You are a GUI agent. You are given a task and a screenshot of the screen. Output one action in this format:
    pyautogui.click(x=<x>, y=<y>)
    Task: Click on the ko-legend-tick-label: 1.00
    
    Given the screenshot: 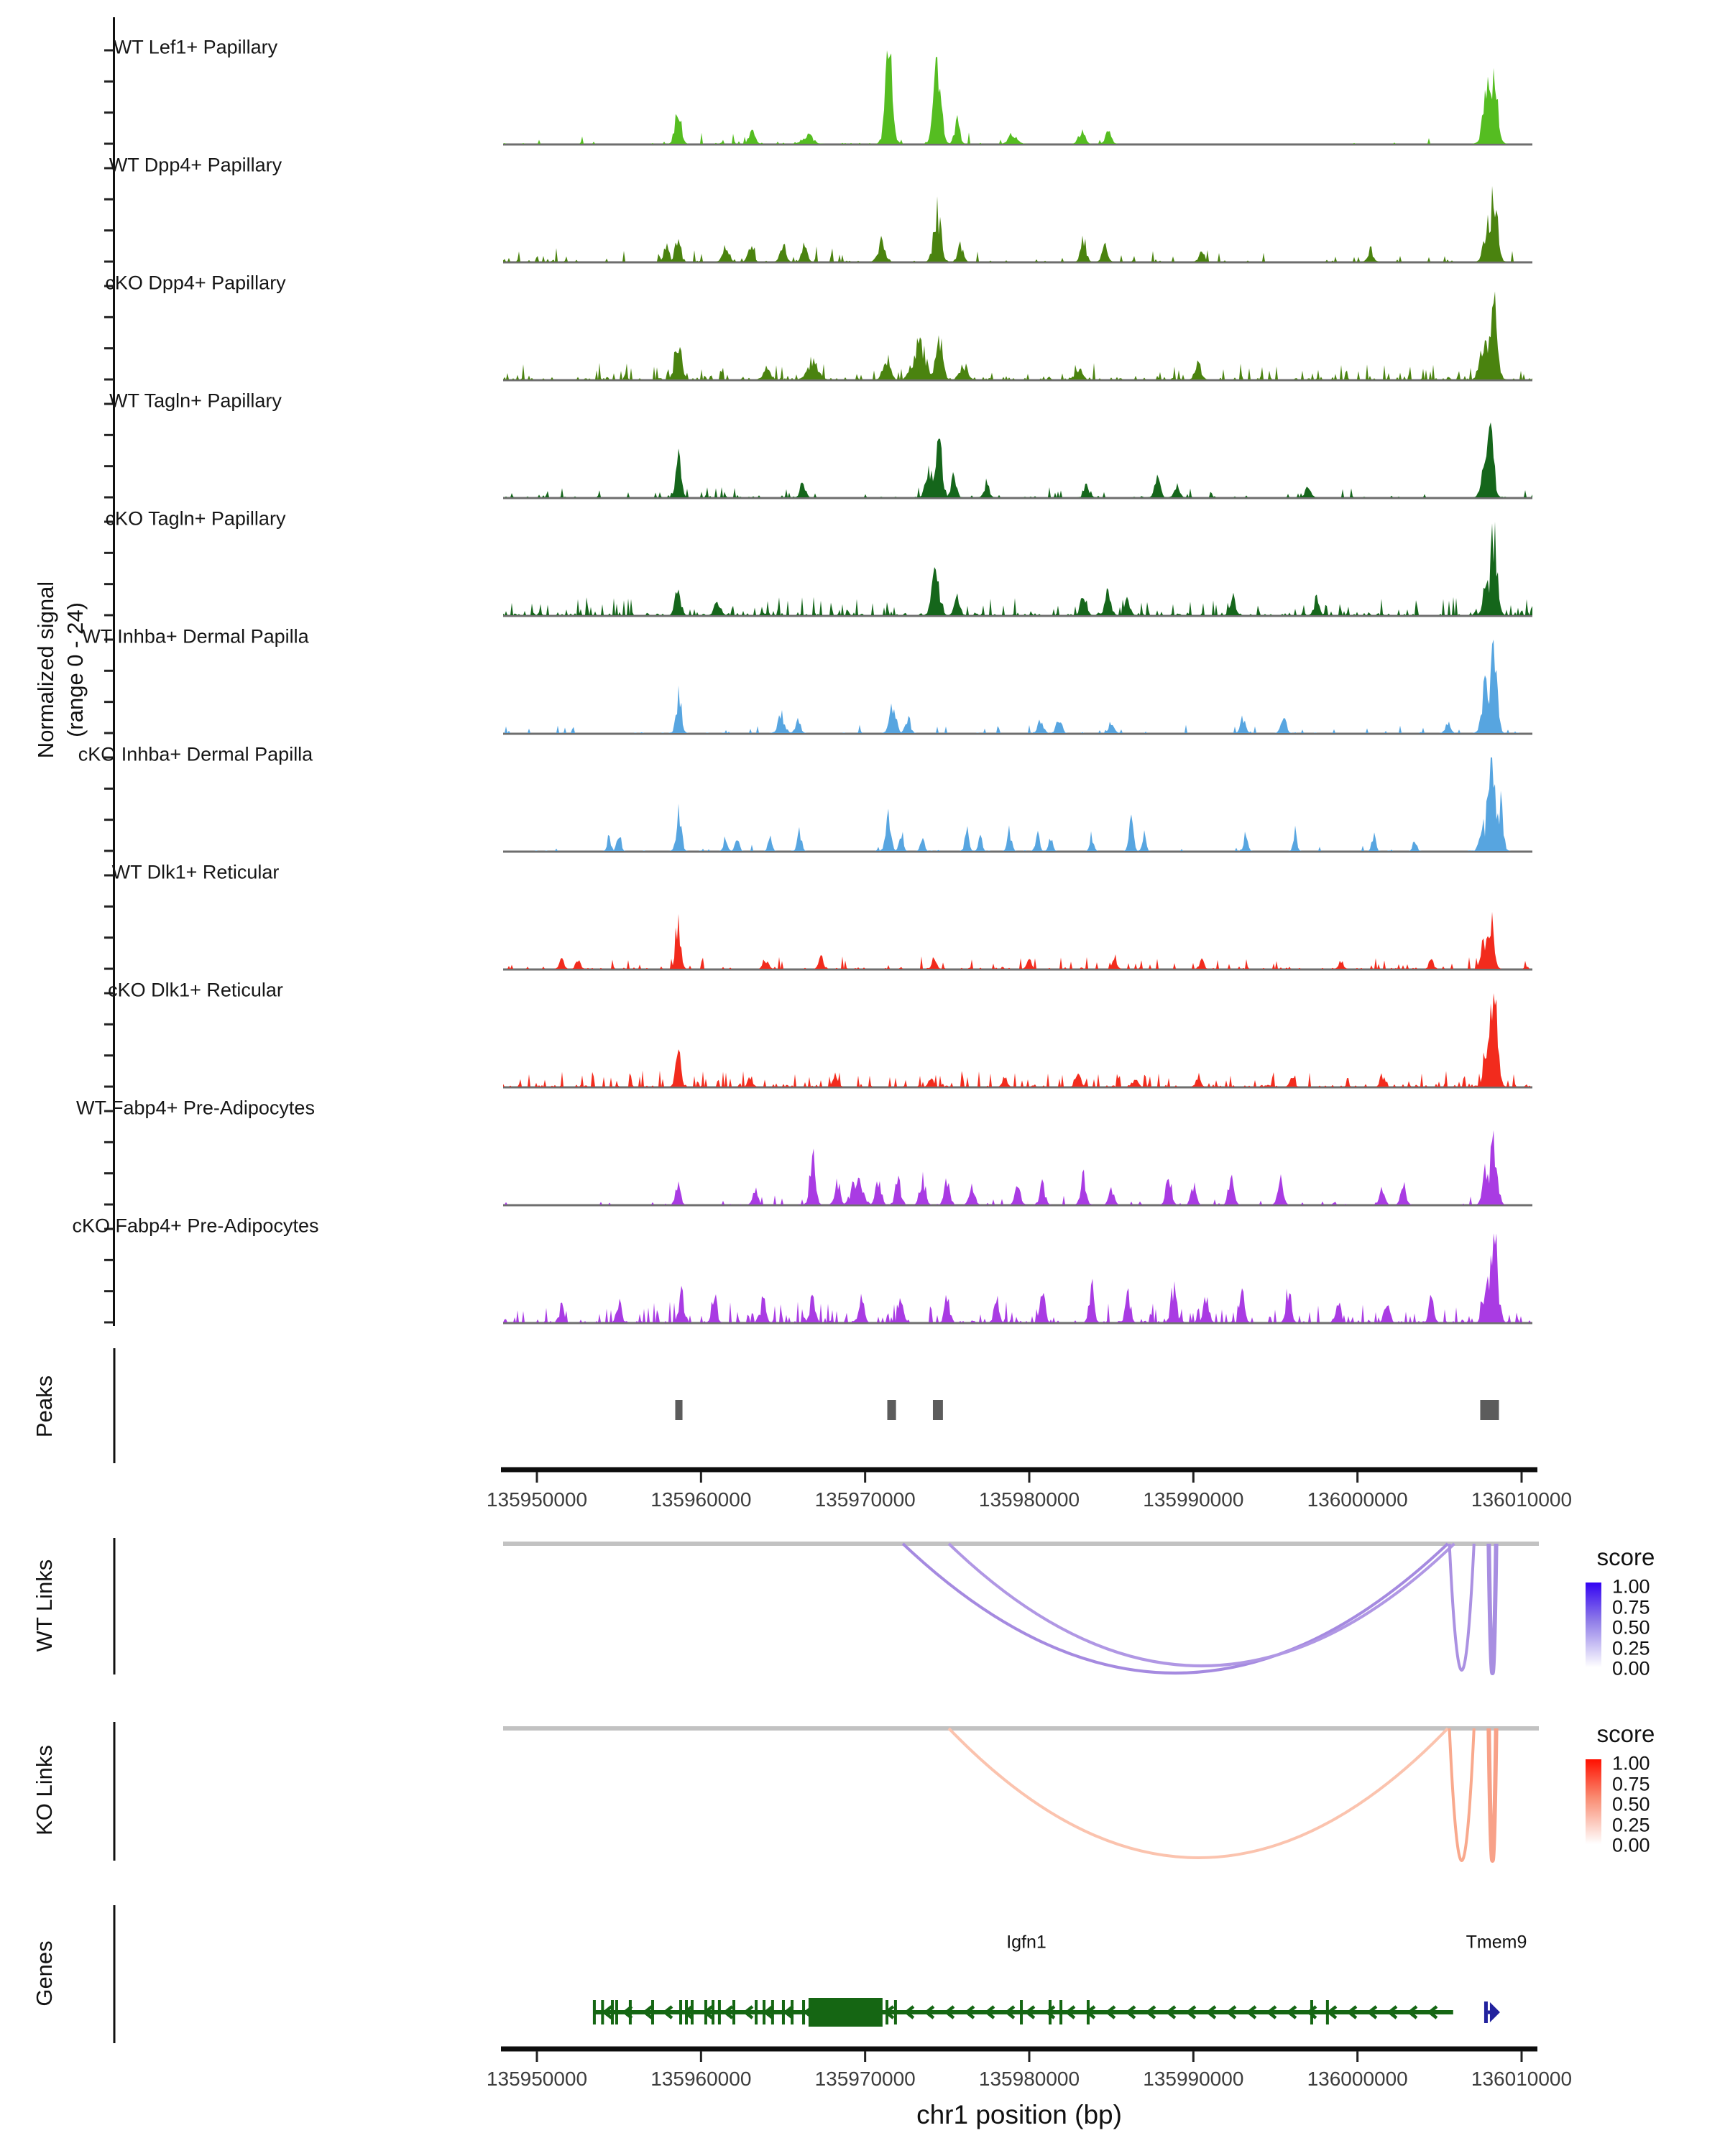 What is the action you would take?
    pyautogui.click(x=1631, y=1763)
    